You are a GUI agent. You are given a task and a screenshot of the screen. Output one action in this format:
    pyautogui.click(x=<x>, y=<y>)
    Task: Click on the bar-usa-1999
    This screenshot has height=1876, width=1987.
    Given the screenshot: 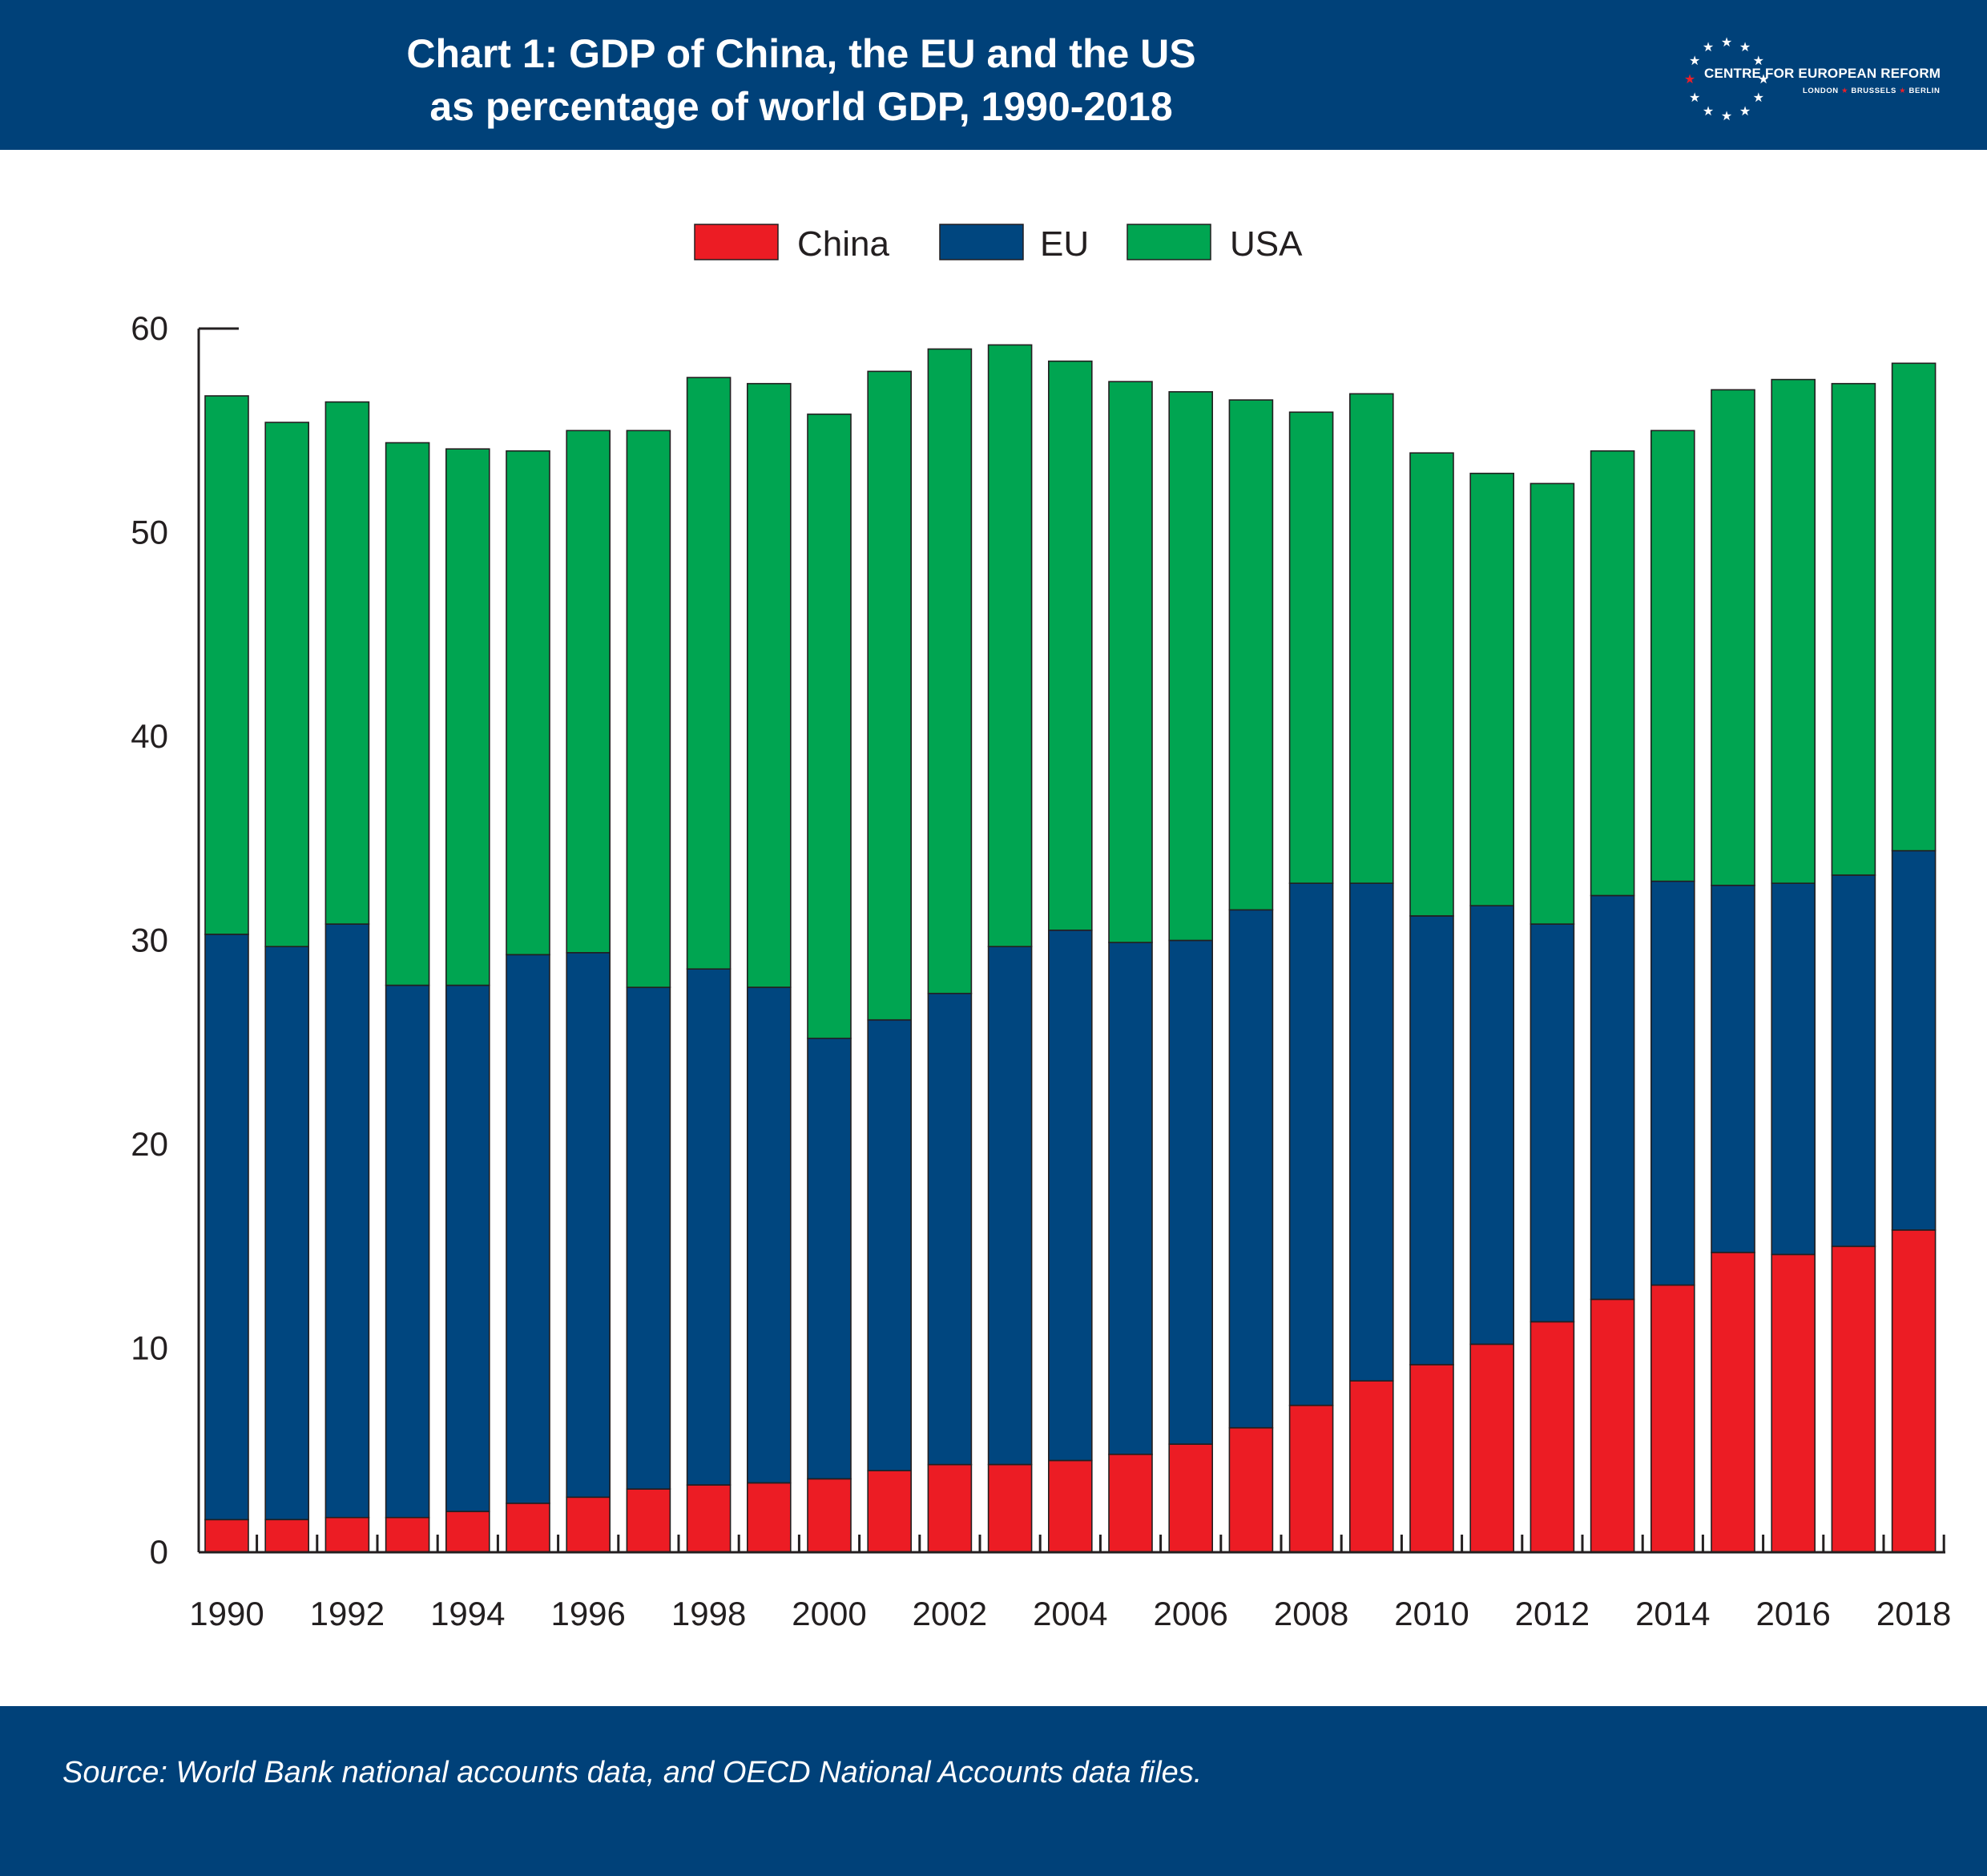 What is the action you would take?
    pyautogui.click(x=769, y=685)
    